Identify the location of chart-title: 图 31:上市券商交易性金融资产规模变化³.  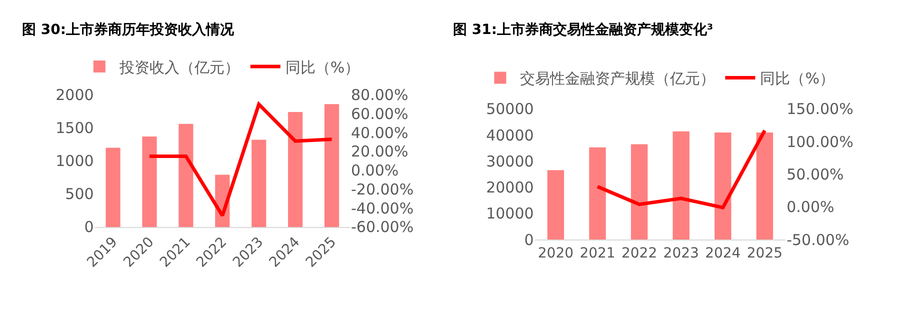
(583, 29).